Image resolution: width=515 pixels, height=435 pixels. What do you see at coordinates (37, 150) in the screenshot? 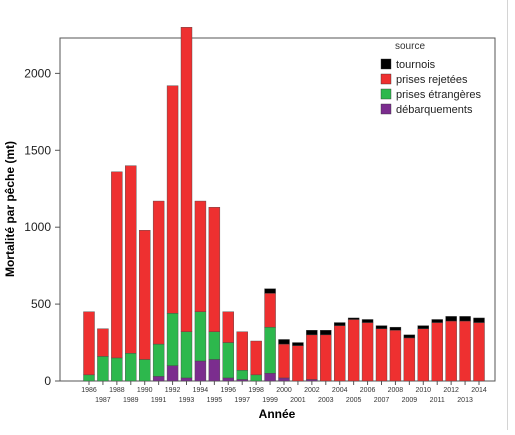
I see `y-tick-label: 1500` at bounding box center [37, 150].